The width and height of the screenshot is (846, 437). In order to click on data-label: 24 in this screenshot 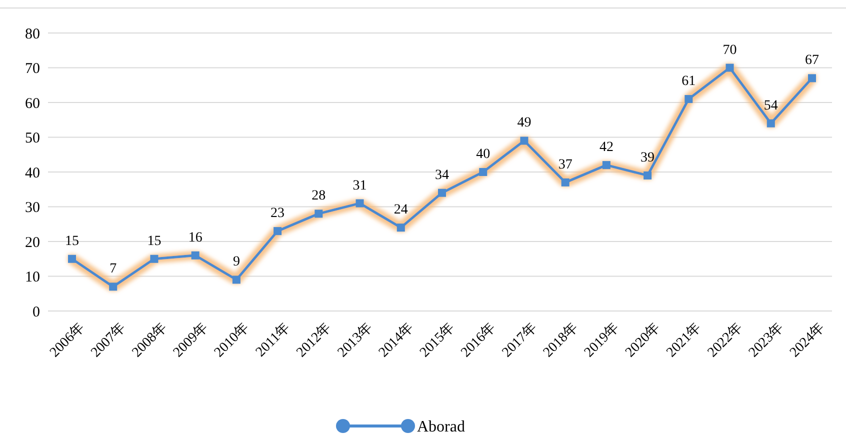, I will do `click(401, 210)`.